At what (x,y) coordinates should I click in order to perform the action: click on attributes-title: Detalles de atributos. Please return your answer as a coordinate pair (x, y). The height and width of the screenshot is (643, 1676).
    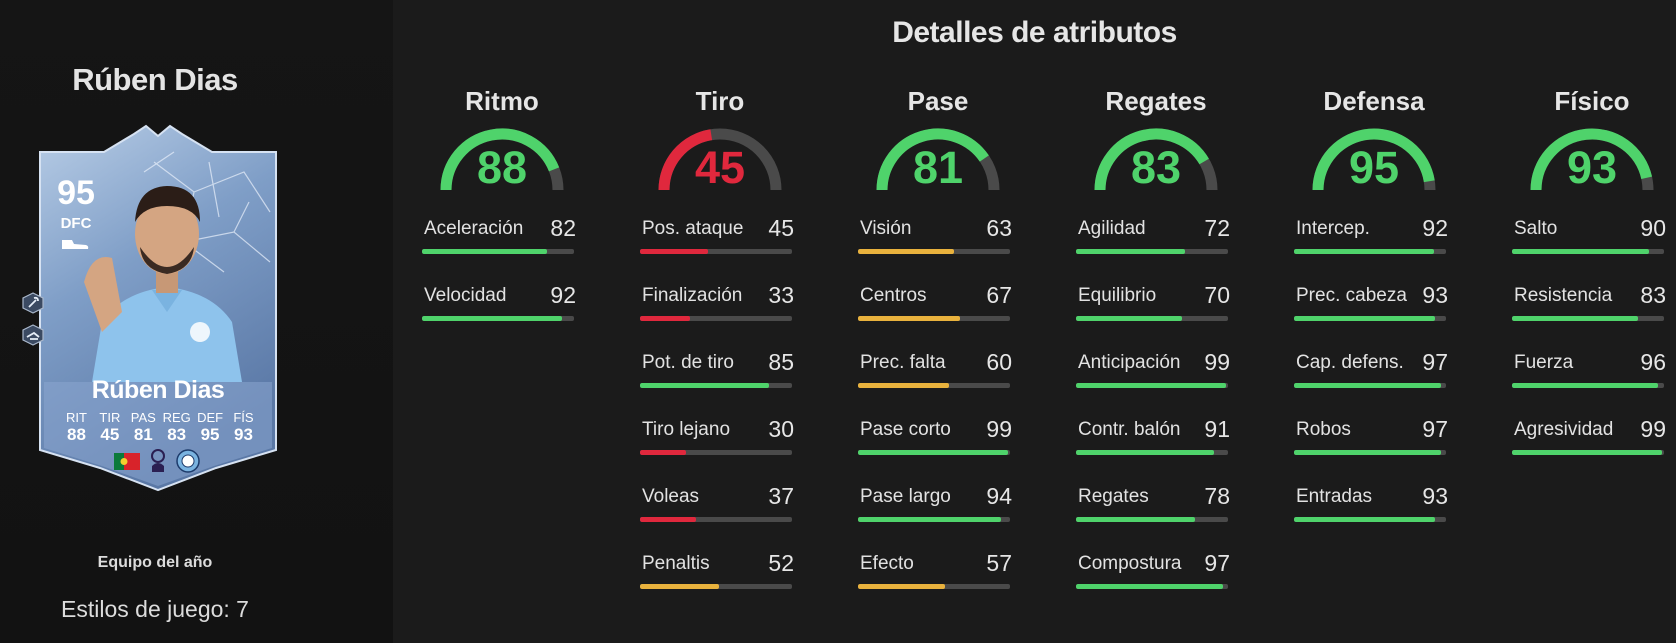
    Looking at the image, I should click on (1034, 32).